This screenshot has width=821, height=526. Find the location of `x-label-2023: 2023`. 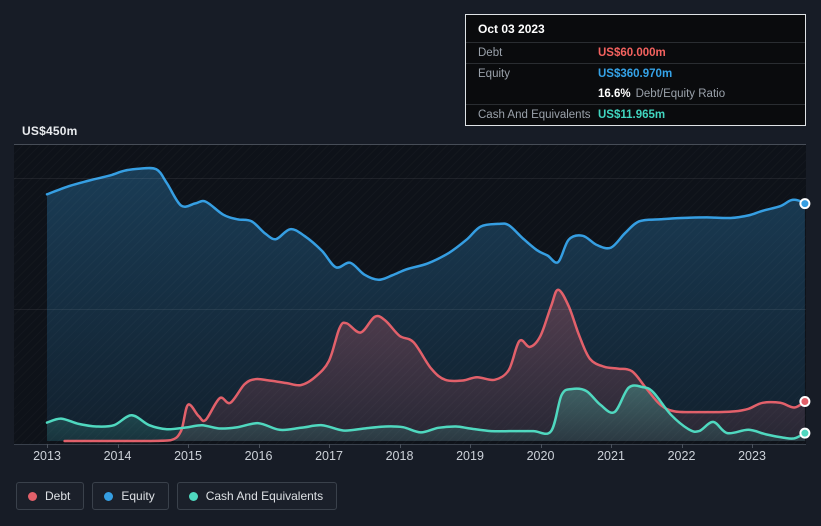

x-label-2023: 2023 is located at coordinates (752, 456).